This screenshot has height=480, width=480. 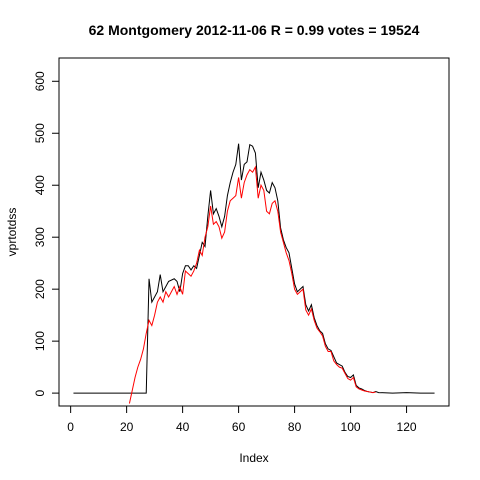 What do you see at coordinates (70, 427) in the screenshot?
I see `x-tick-label: 0` at bounding box center [70, 427].